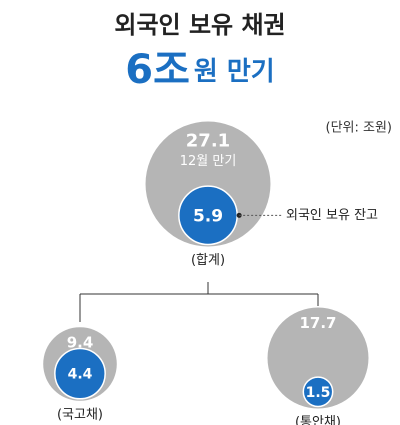 Image resolution: width=400 pixels, height=425 pixels. I want to click on group-label: (통안채), so click(318, 420).